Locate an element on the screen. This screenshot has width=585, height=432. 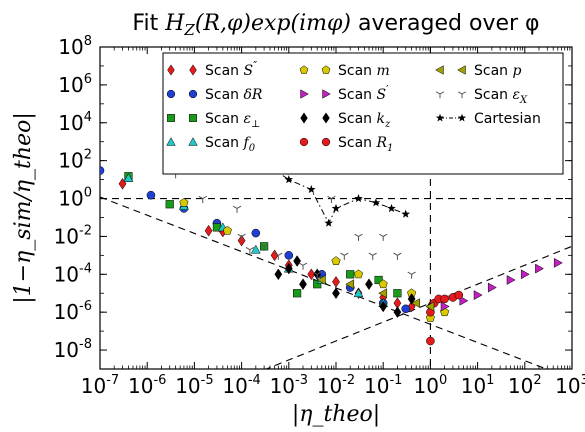
legend-item: Scan ε⊥ is located at coordinates (213, 120).